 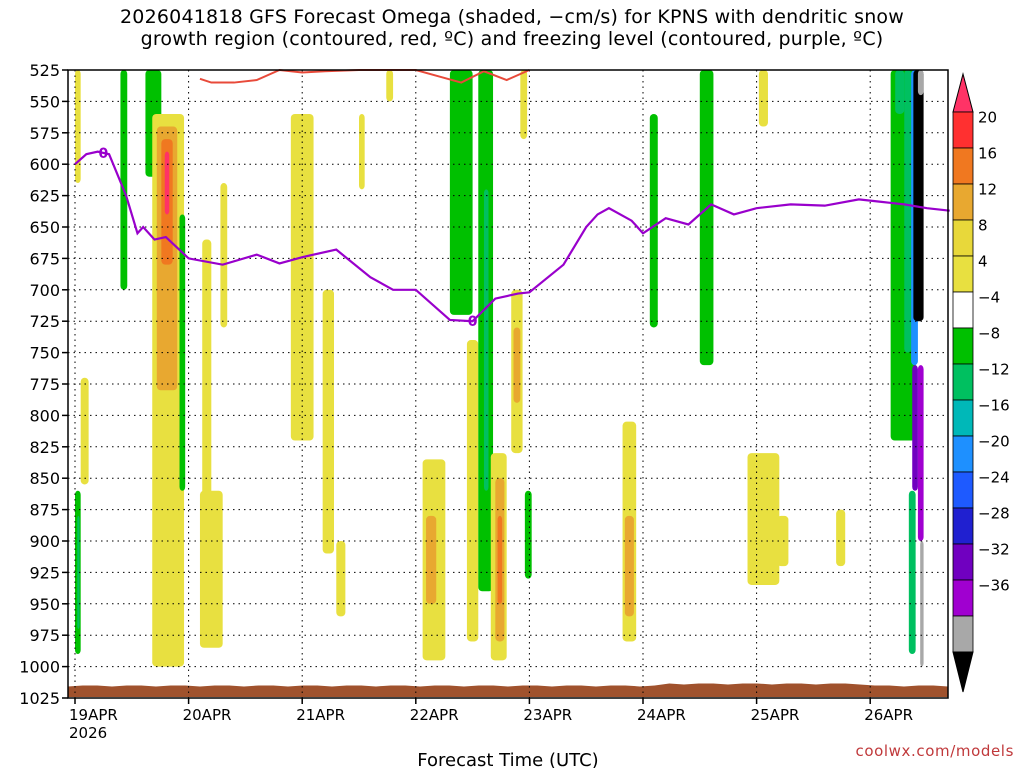 What do you see at coordinates (44, 635) in the screenshot?
I see `y-tick-label: 975` at bounding box center [44, 635].